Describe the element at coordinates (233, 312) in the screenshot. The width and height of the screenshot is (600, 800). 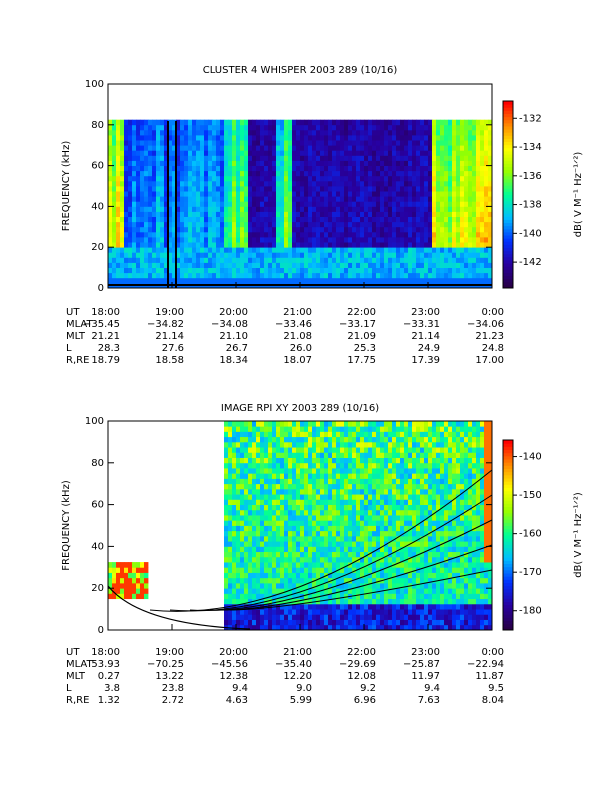
I see `ut-label: 20:00` at that location.